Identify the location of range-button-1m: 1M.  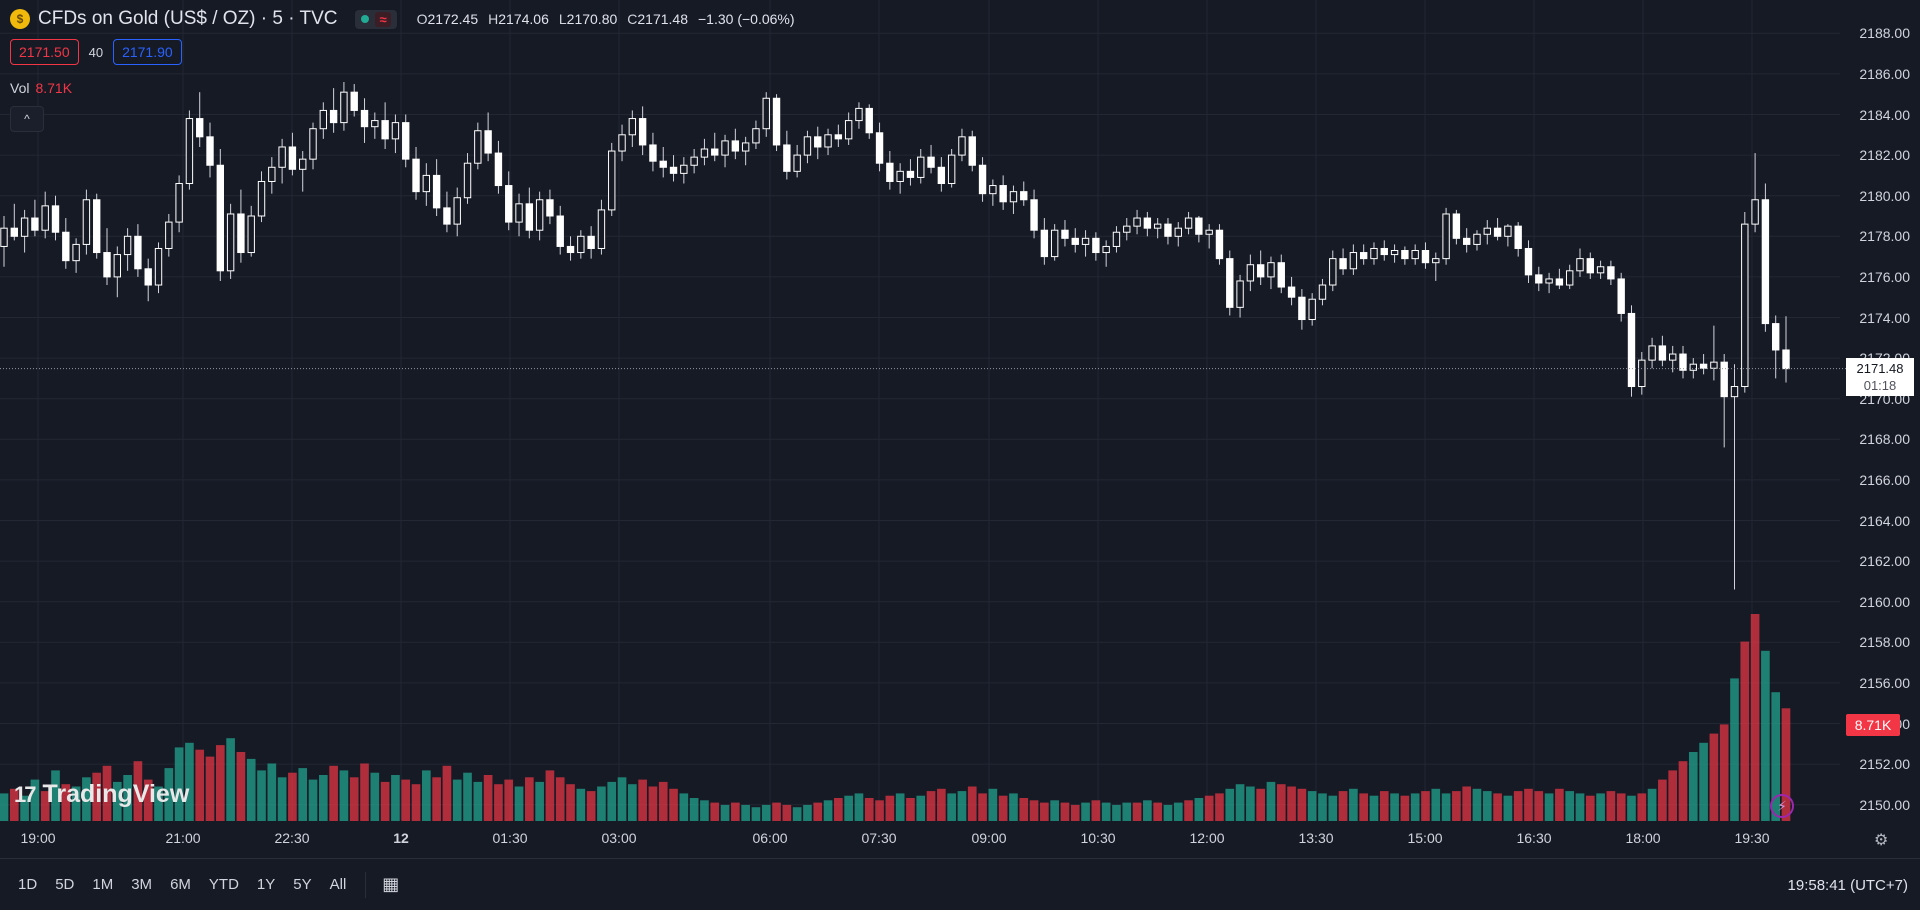
(103, 884).